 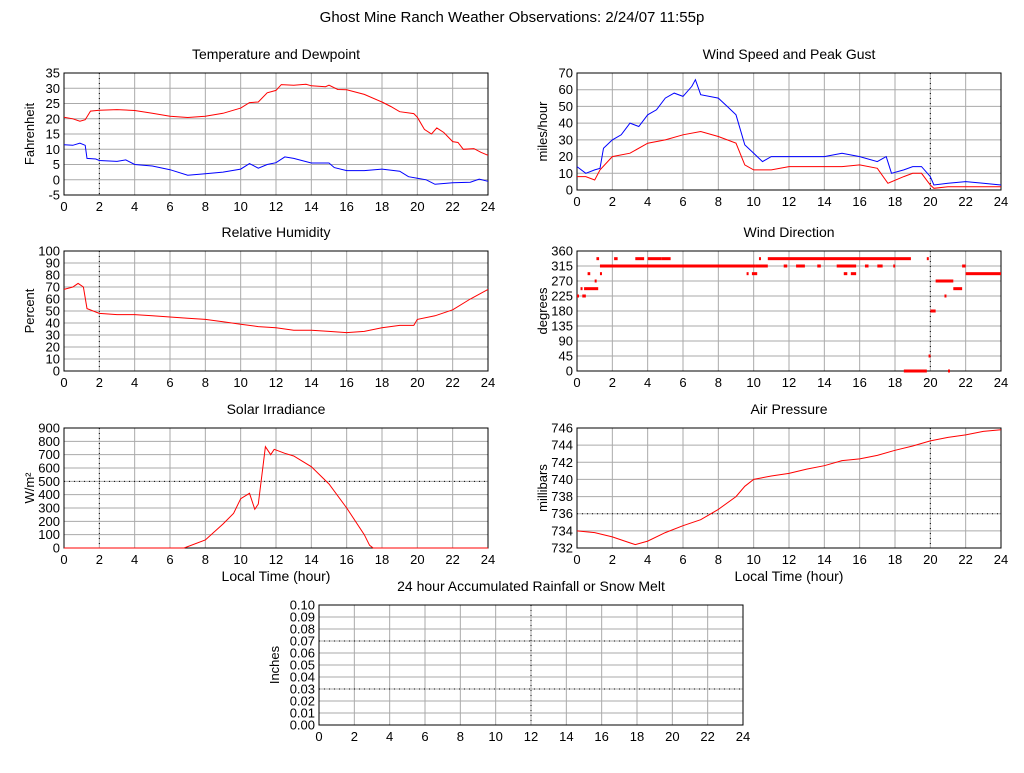 I want to click on y-tick-label: 0.03, so click(x=302, y=689).